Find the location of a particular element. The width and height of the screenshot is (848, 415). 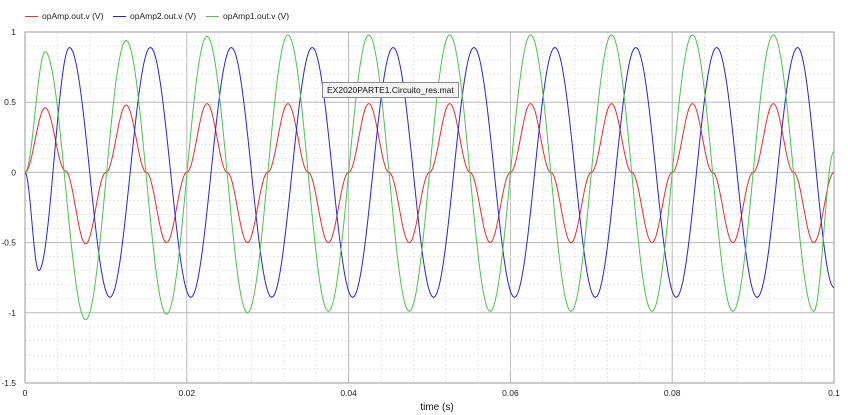

legend-swatch-opamp1 is located at coordinates (212, 16).